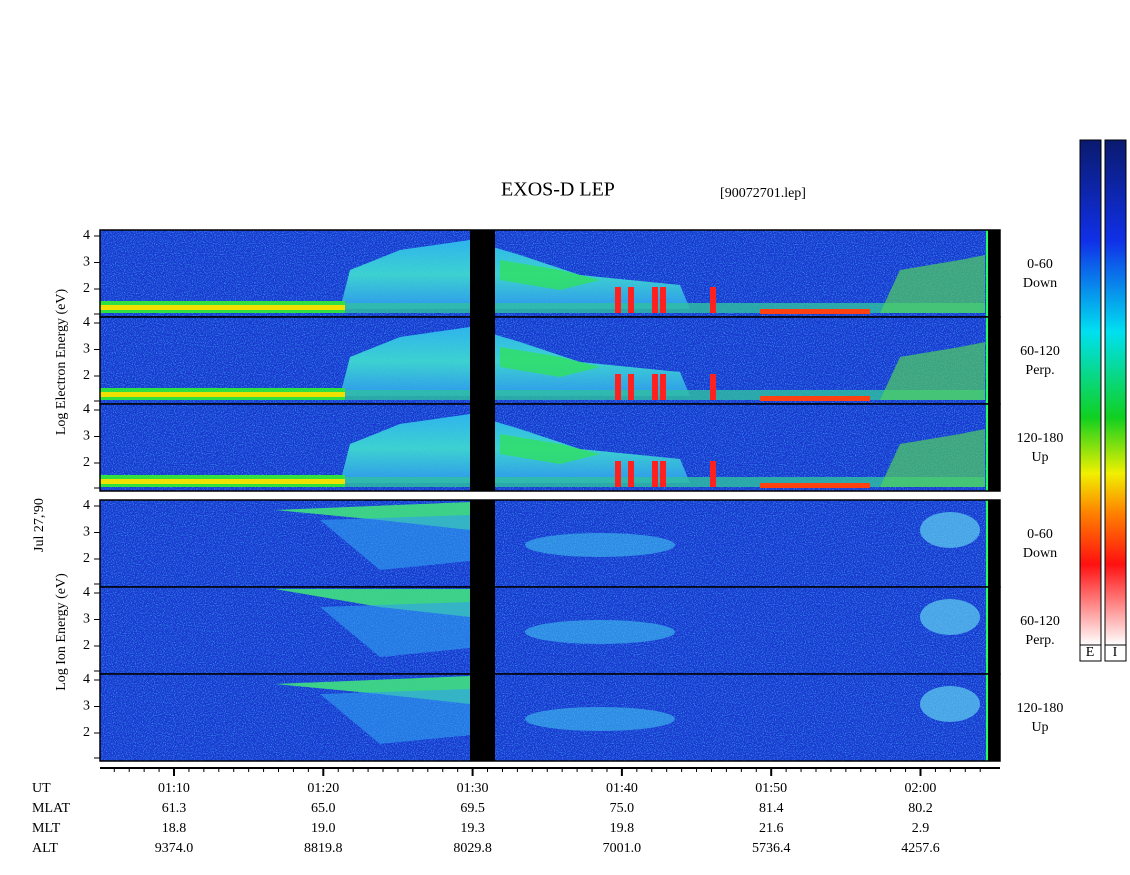 This screenshot has height=875, width=1130. What do you see at coordinates (622, 808) in the screenshot?
I see `cell: 75.0` at bounding box center [622, 808].